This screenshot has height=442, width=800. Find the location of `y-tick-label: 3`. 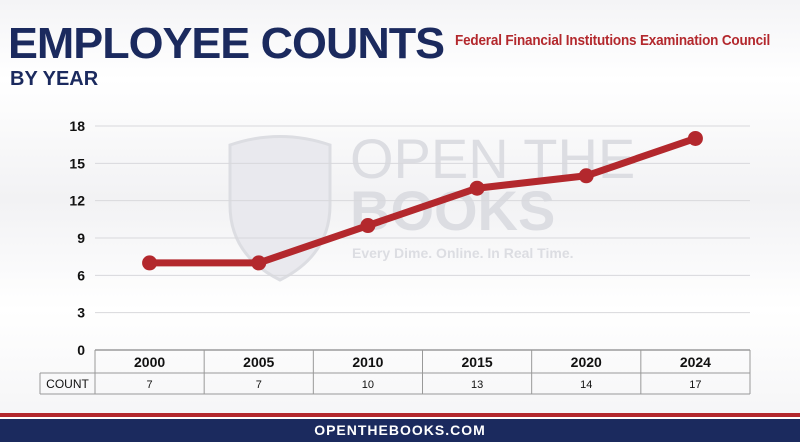

y-tick-label: 3 is located at coordinates (81, 313).